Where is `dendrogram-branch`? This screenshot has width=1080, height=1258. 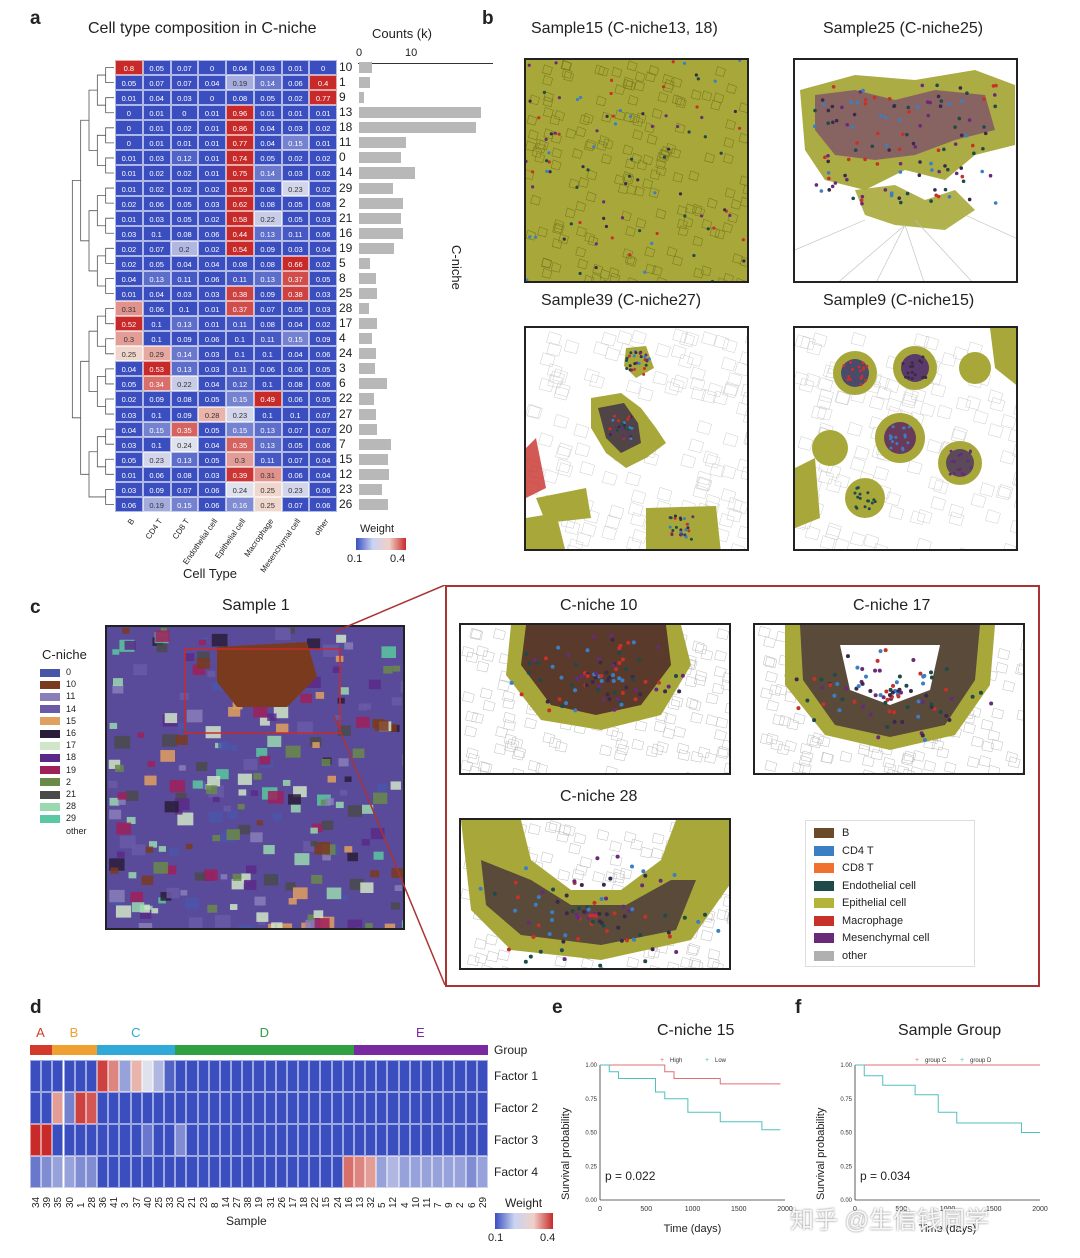 dendrogram-branch is located at coordinates (109, 135).